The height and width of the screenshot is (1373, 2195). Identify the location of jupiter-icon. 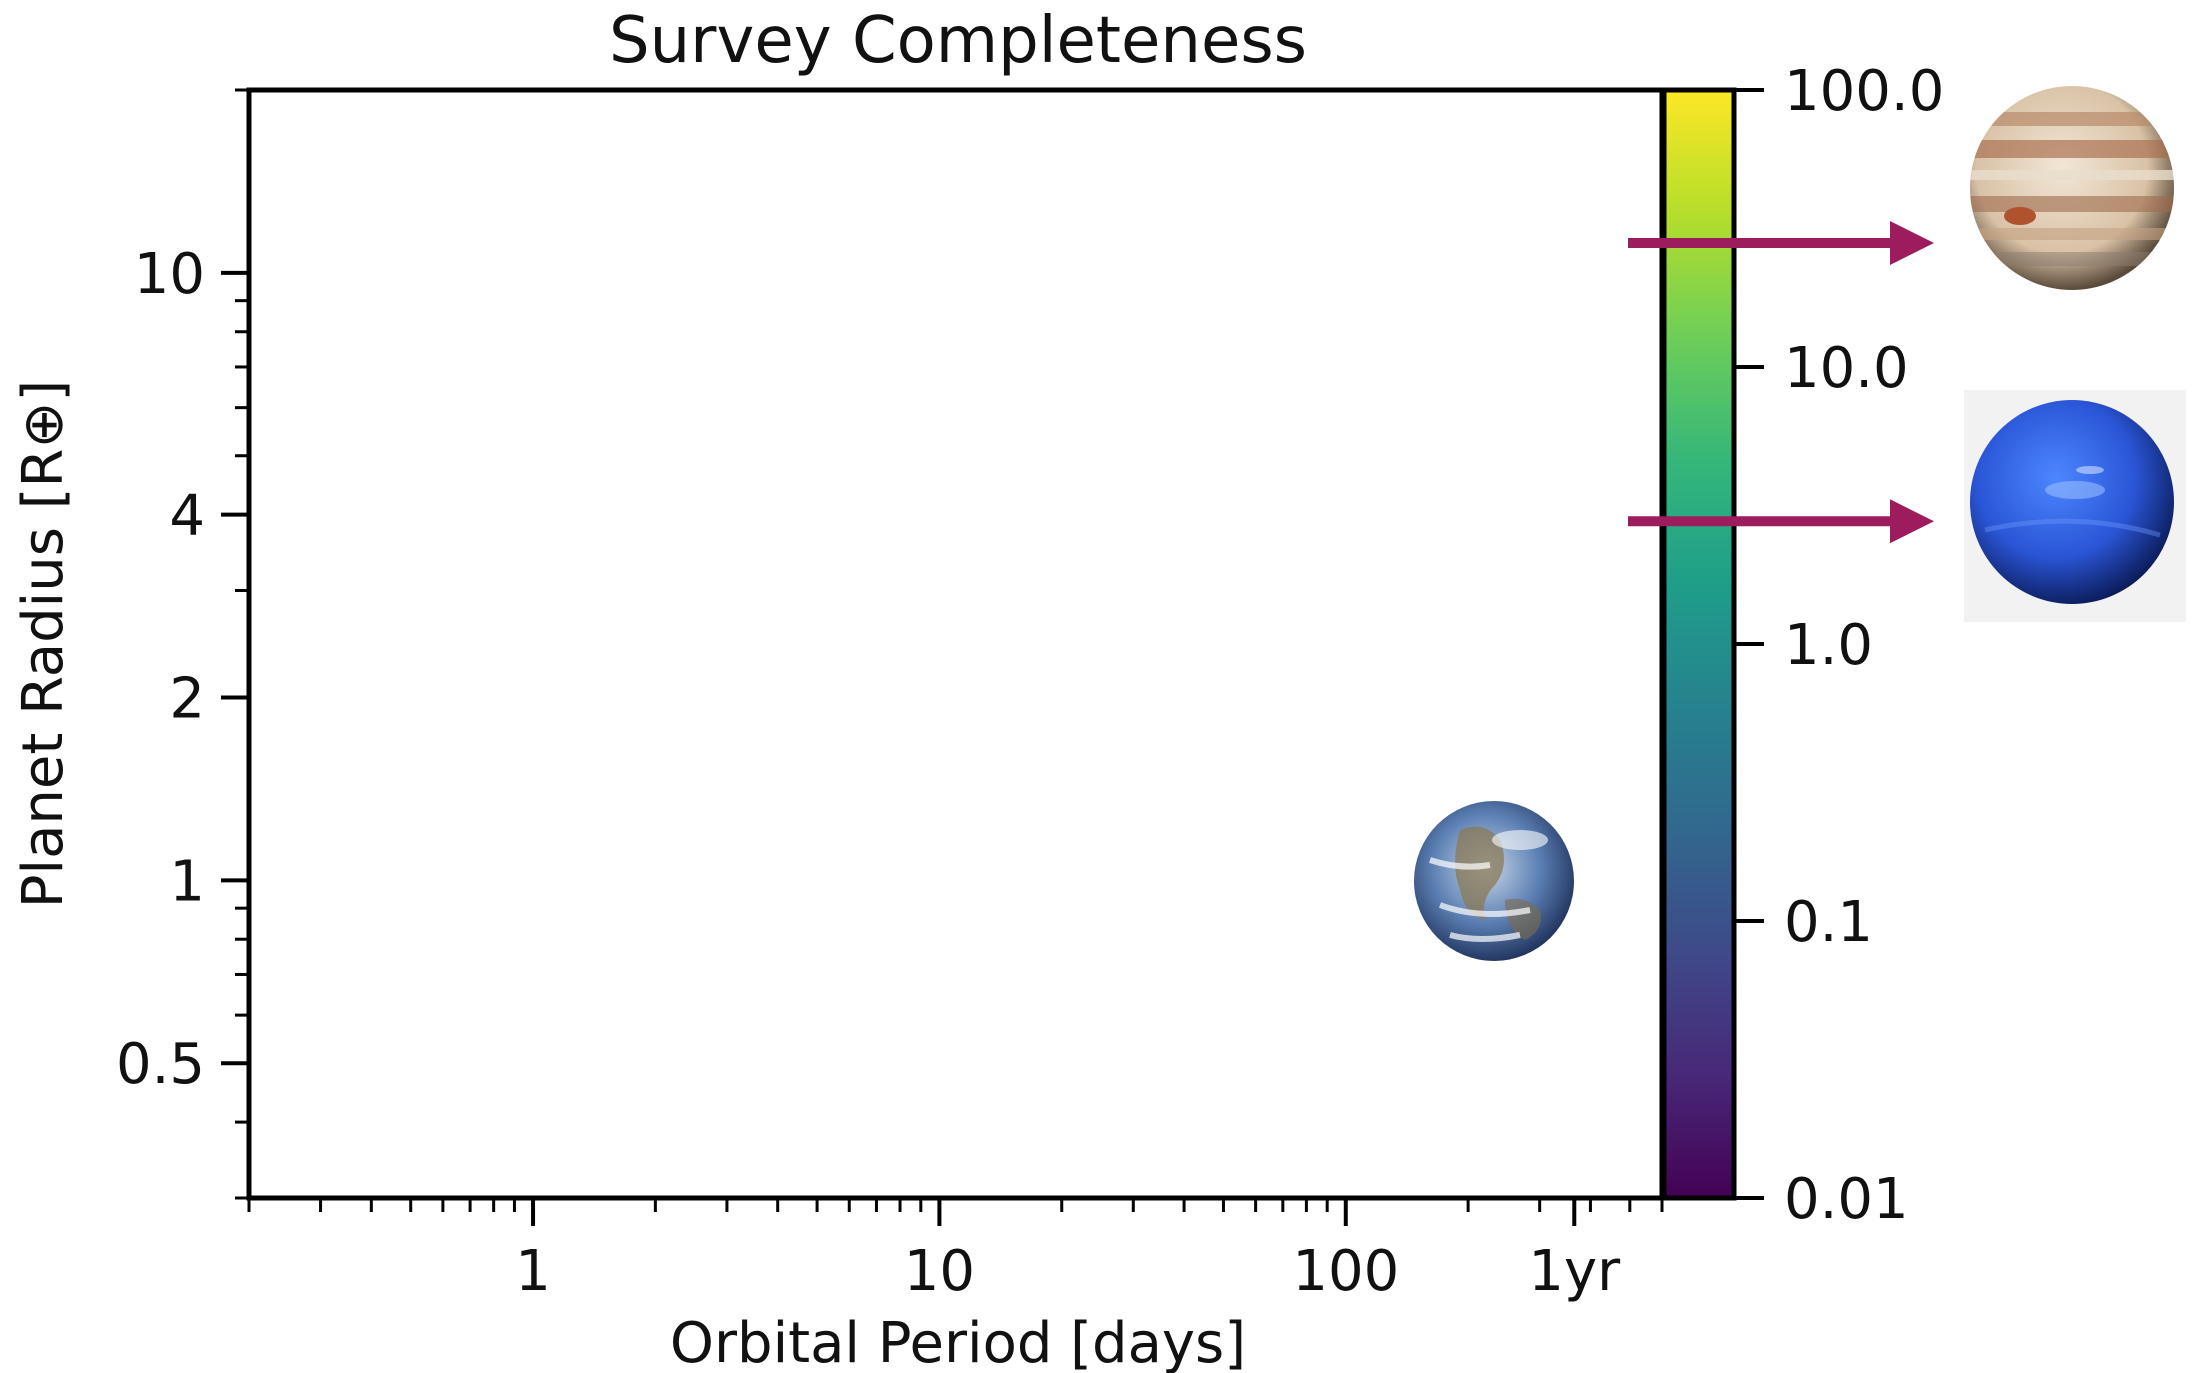
(2072, 188).